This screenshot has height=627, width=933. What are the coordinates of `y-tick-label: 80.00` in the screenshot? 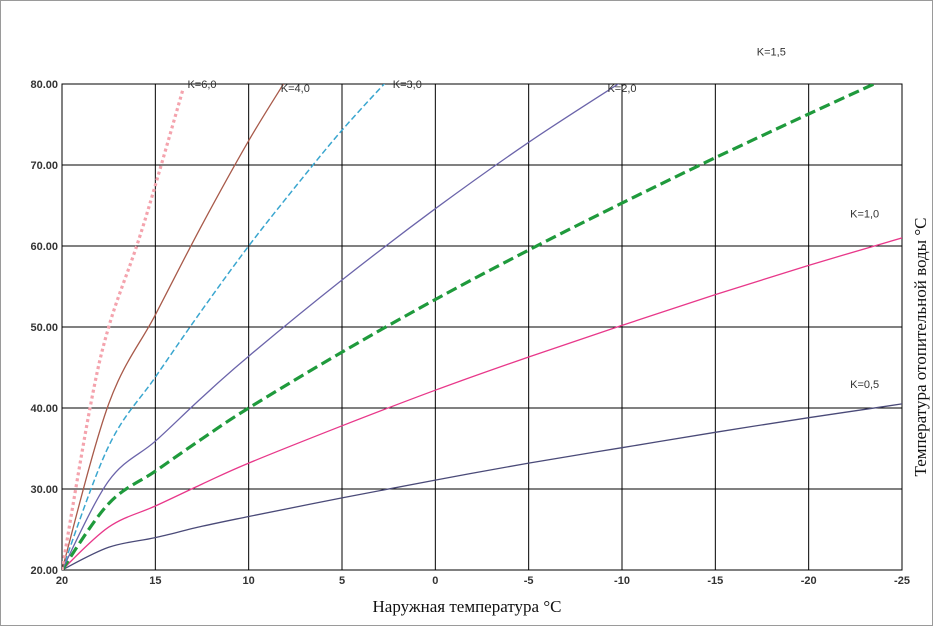 It's located at (44, 85).